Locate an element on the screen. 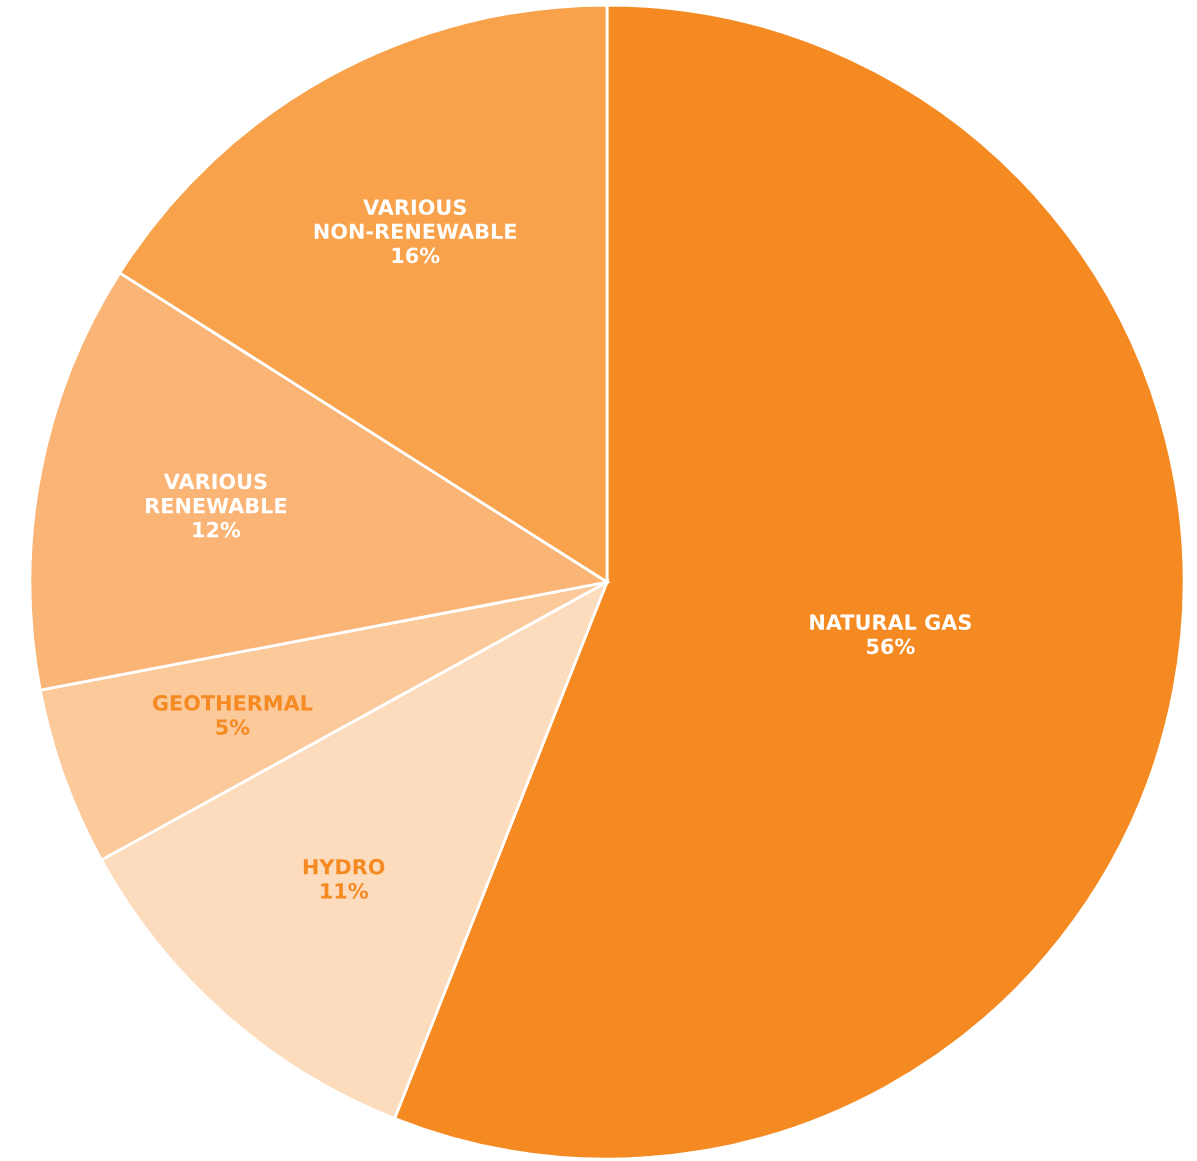  slice-label: GEOTHERMAL is located at coordinates (232, 703).